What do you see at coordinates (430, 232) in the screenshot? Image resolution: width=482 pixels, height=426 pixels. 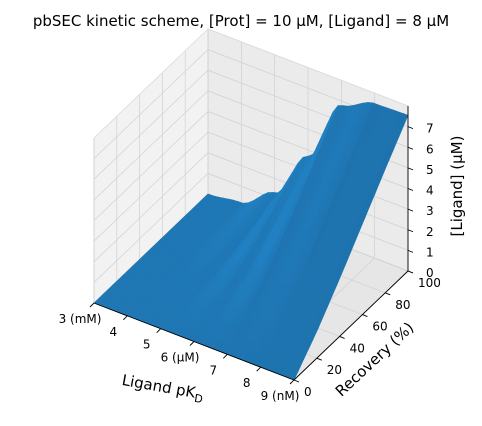 I see `z-tick-label: 2` at bounding box center [430, 232].